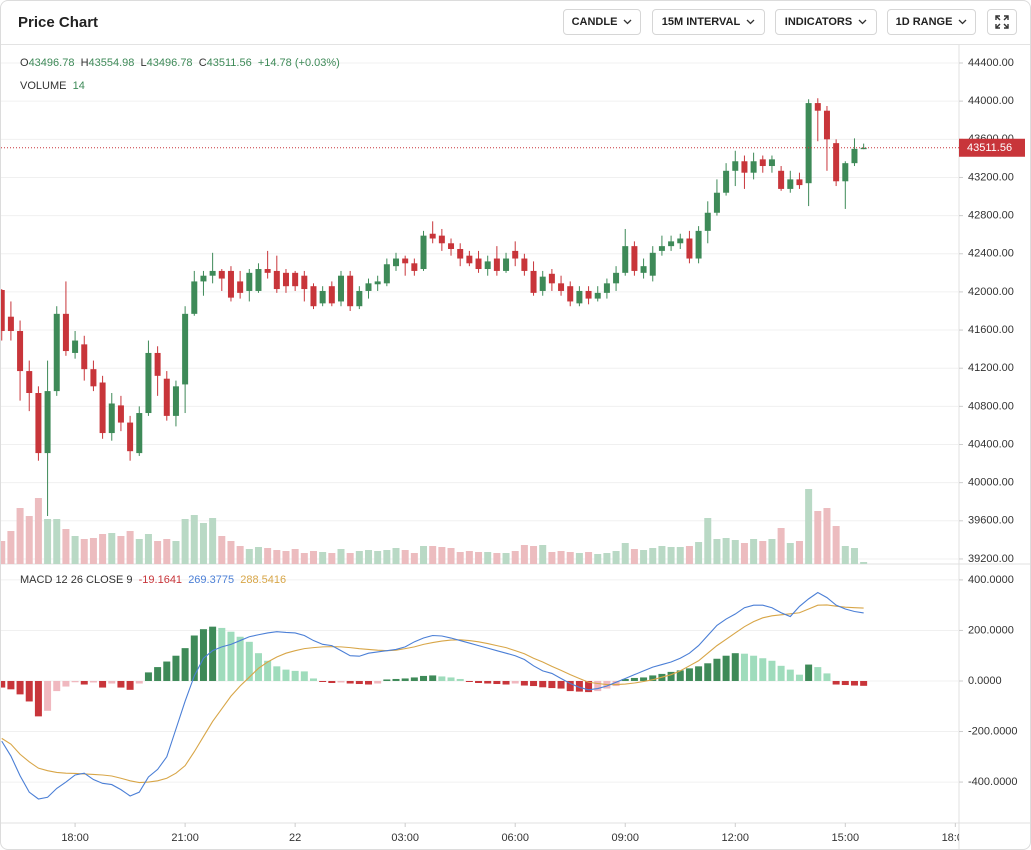 Image resolution: width=1031 pixels, height=850 pixels. I want to click on legend-value: 43496.78, so click(169, 63).